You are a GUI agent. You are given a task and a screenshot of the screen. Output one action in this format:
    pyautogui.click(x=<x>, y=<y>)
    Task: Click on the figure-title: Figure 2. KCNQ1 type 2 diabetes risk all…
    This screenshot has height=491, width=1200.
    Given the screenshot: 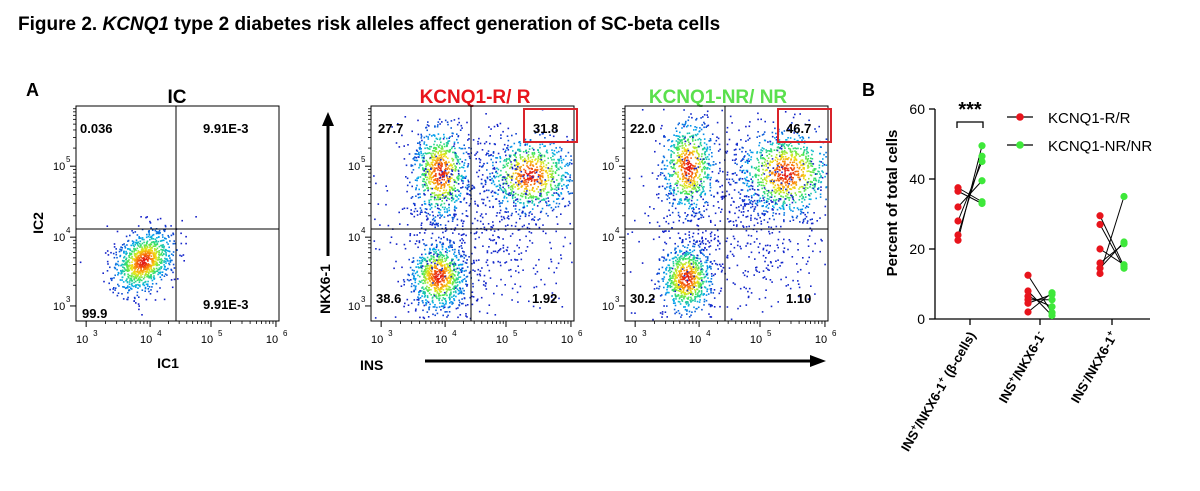 What is the action you would take?
    pyautogui.click(x=369, y=25)
    